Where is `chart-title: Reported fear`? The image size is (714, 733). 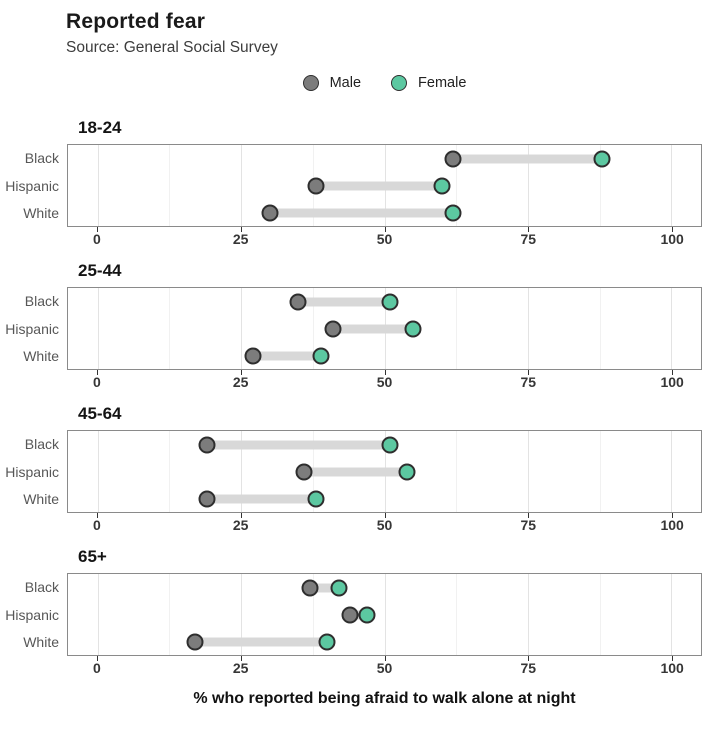 chart-title: Reported fear is located at coordinates (136, 21).